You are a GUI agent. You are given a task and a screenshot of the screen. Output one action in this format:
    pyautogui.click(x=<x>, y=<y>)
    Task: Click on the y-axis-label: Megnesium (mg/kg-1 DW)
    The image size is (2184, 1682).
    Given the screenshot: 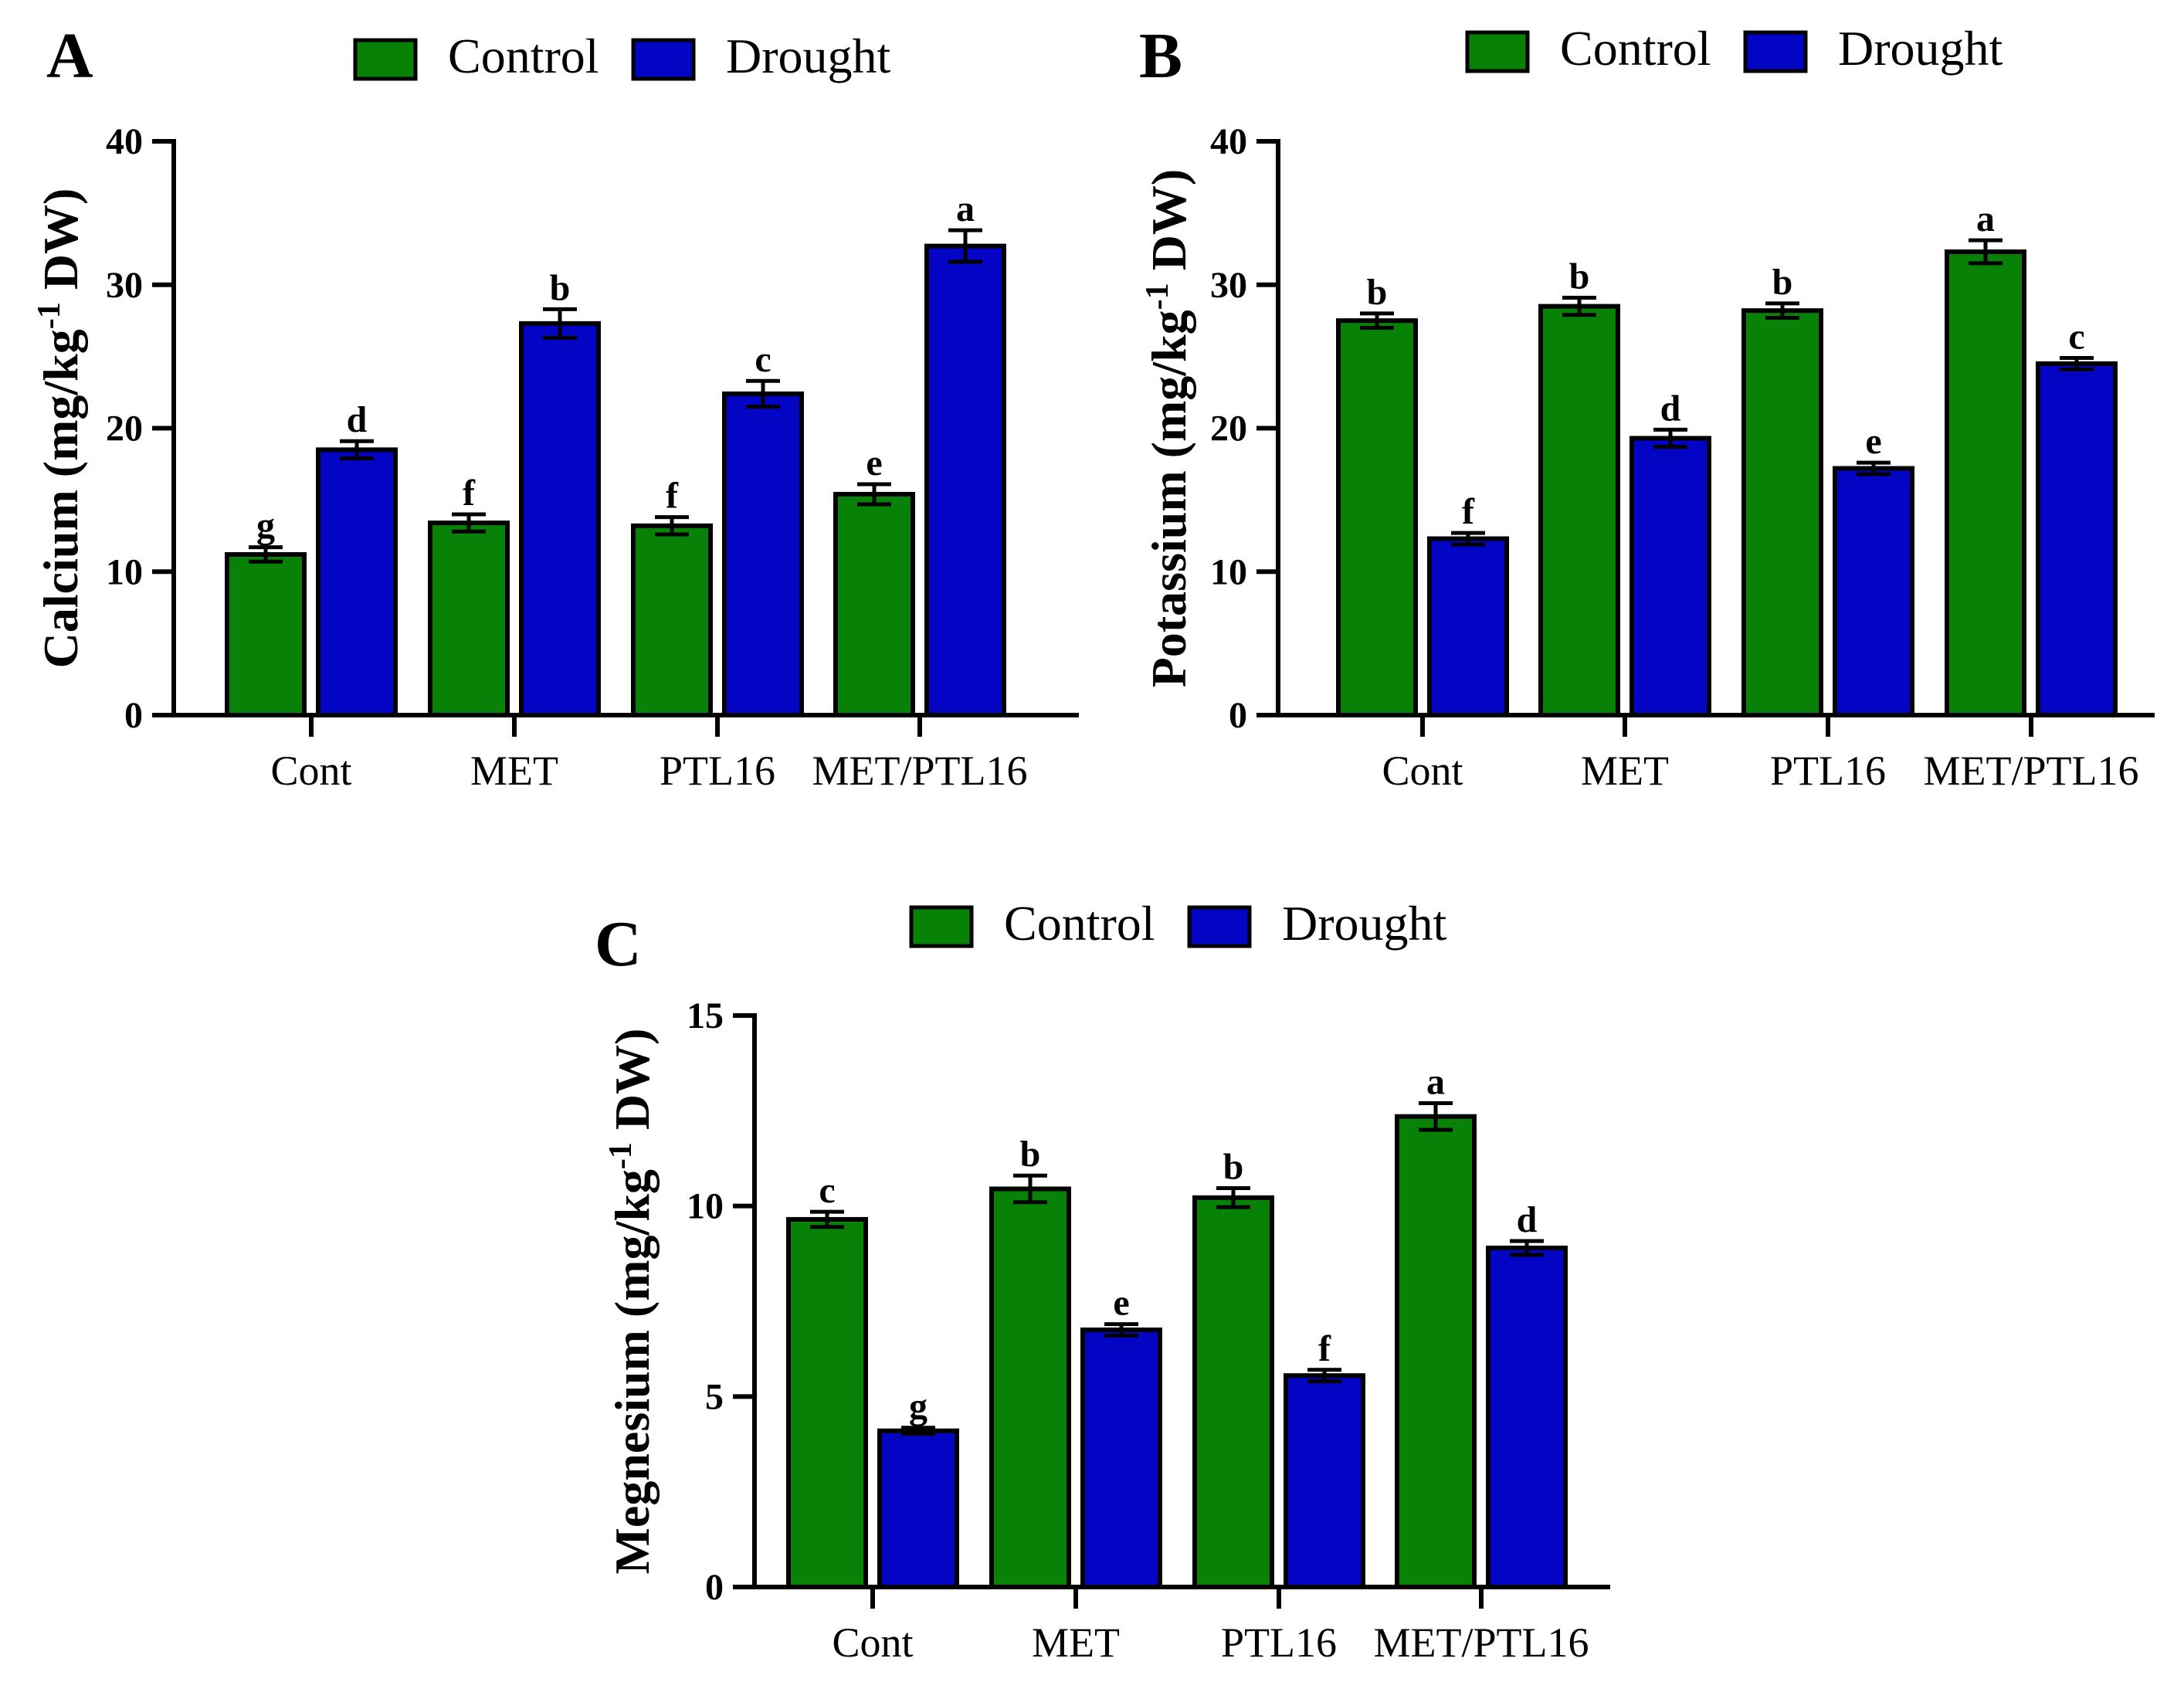 What is the action you would take?
    pyautogui.click(x=631, y=1302)
    